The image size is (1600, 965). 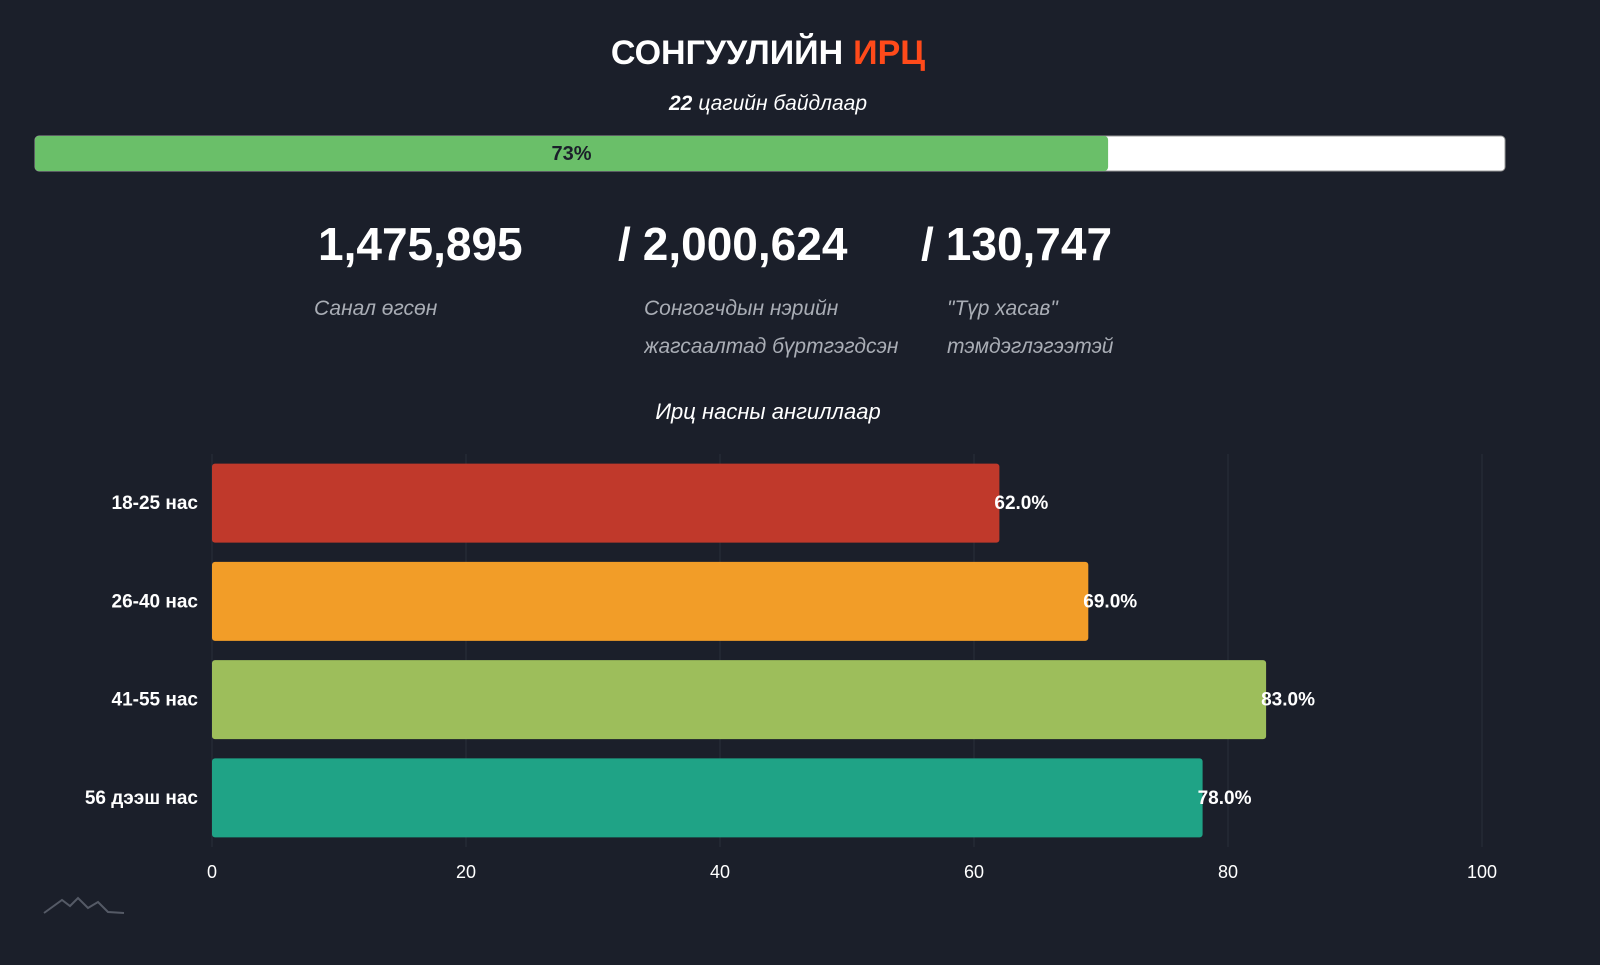 What do you see at coordinates (142, 798) in the screenshot?
I see `y-tick-label: 56 дээш нас` at bounding box center [142, 798].